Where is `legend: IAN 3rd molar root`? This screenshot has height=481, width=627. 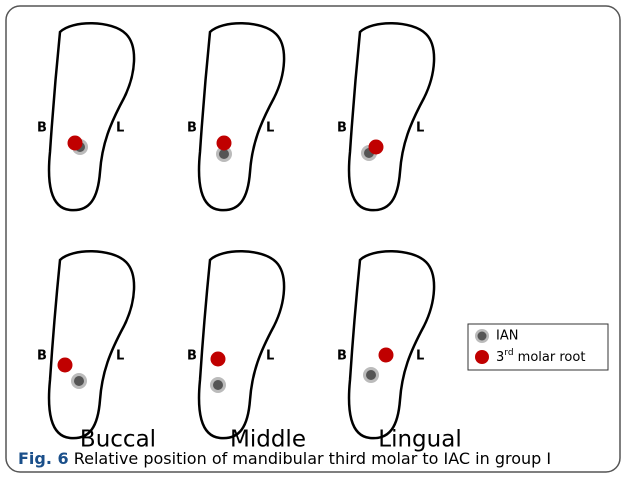 legend: IAN 3rd molar root is located at coordinates (538, 347).